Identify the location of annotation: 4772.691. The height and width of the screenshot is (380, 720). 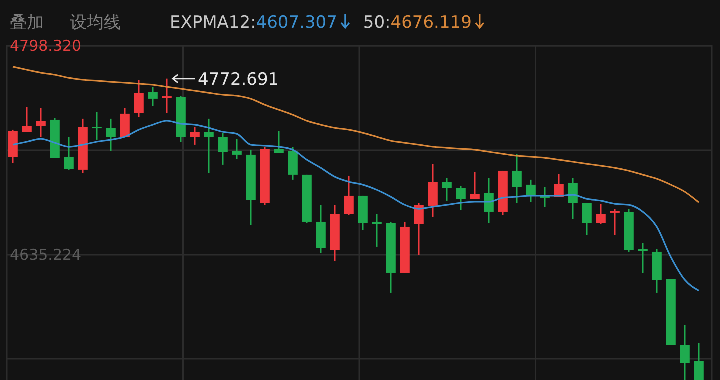
(239, 80).